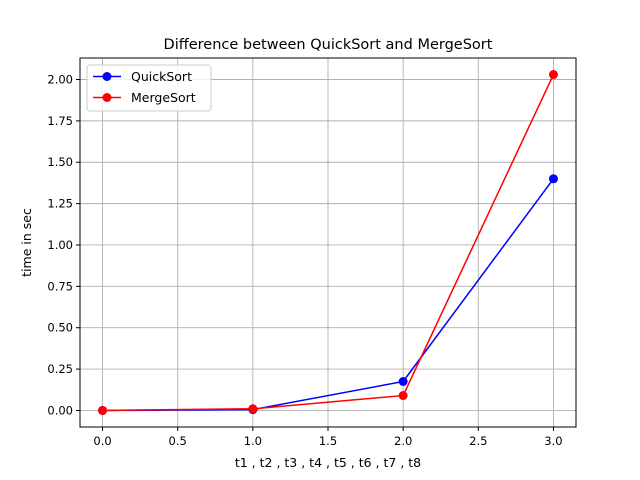  What do you see at coordinates (149, 88) in the screenshot?
I see `legend: QuickSort MergeSort` at bounding box center [149, 88].